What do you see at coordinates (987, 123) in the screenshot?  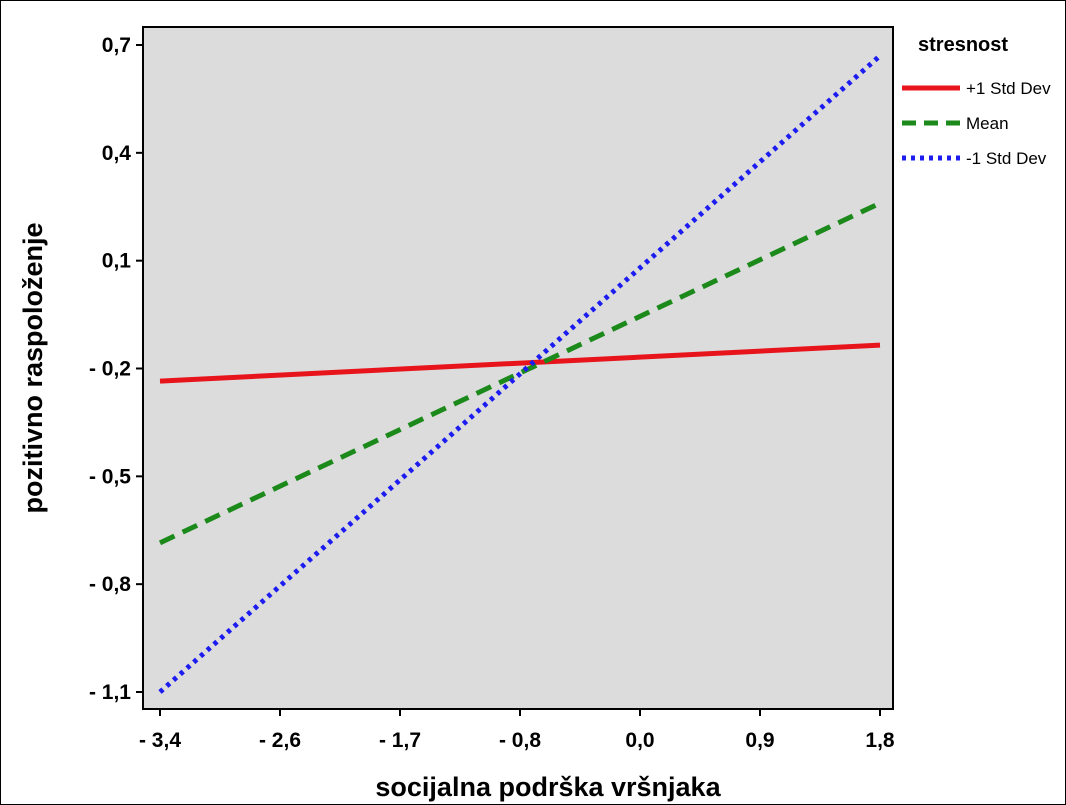 I see `legend-label: Mean` at bounding box center [987, 123].